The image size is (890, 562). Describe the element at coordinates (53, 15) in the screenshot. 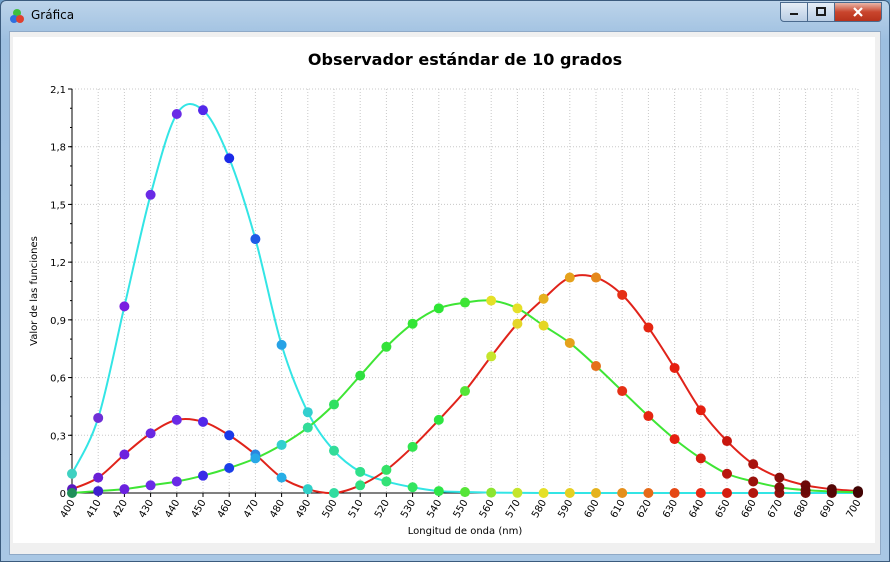

I see `window-title: Gráfica` at that location.